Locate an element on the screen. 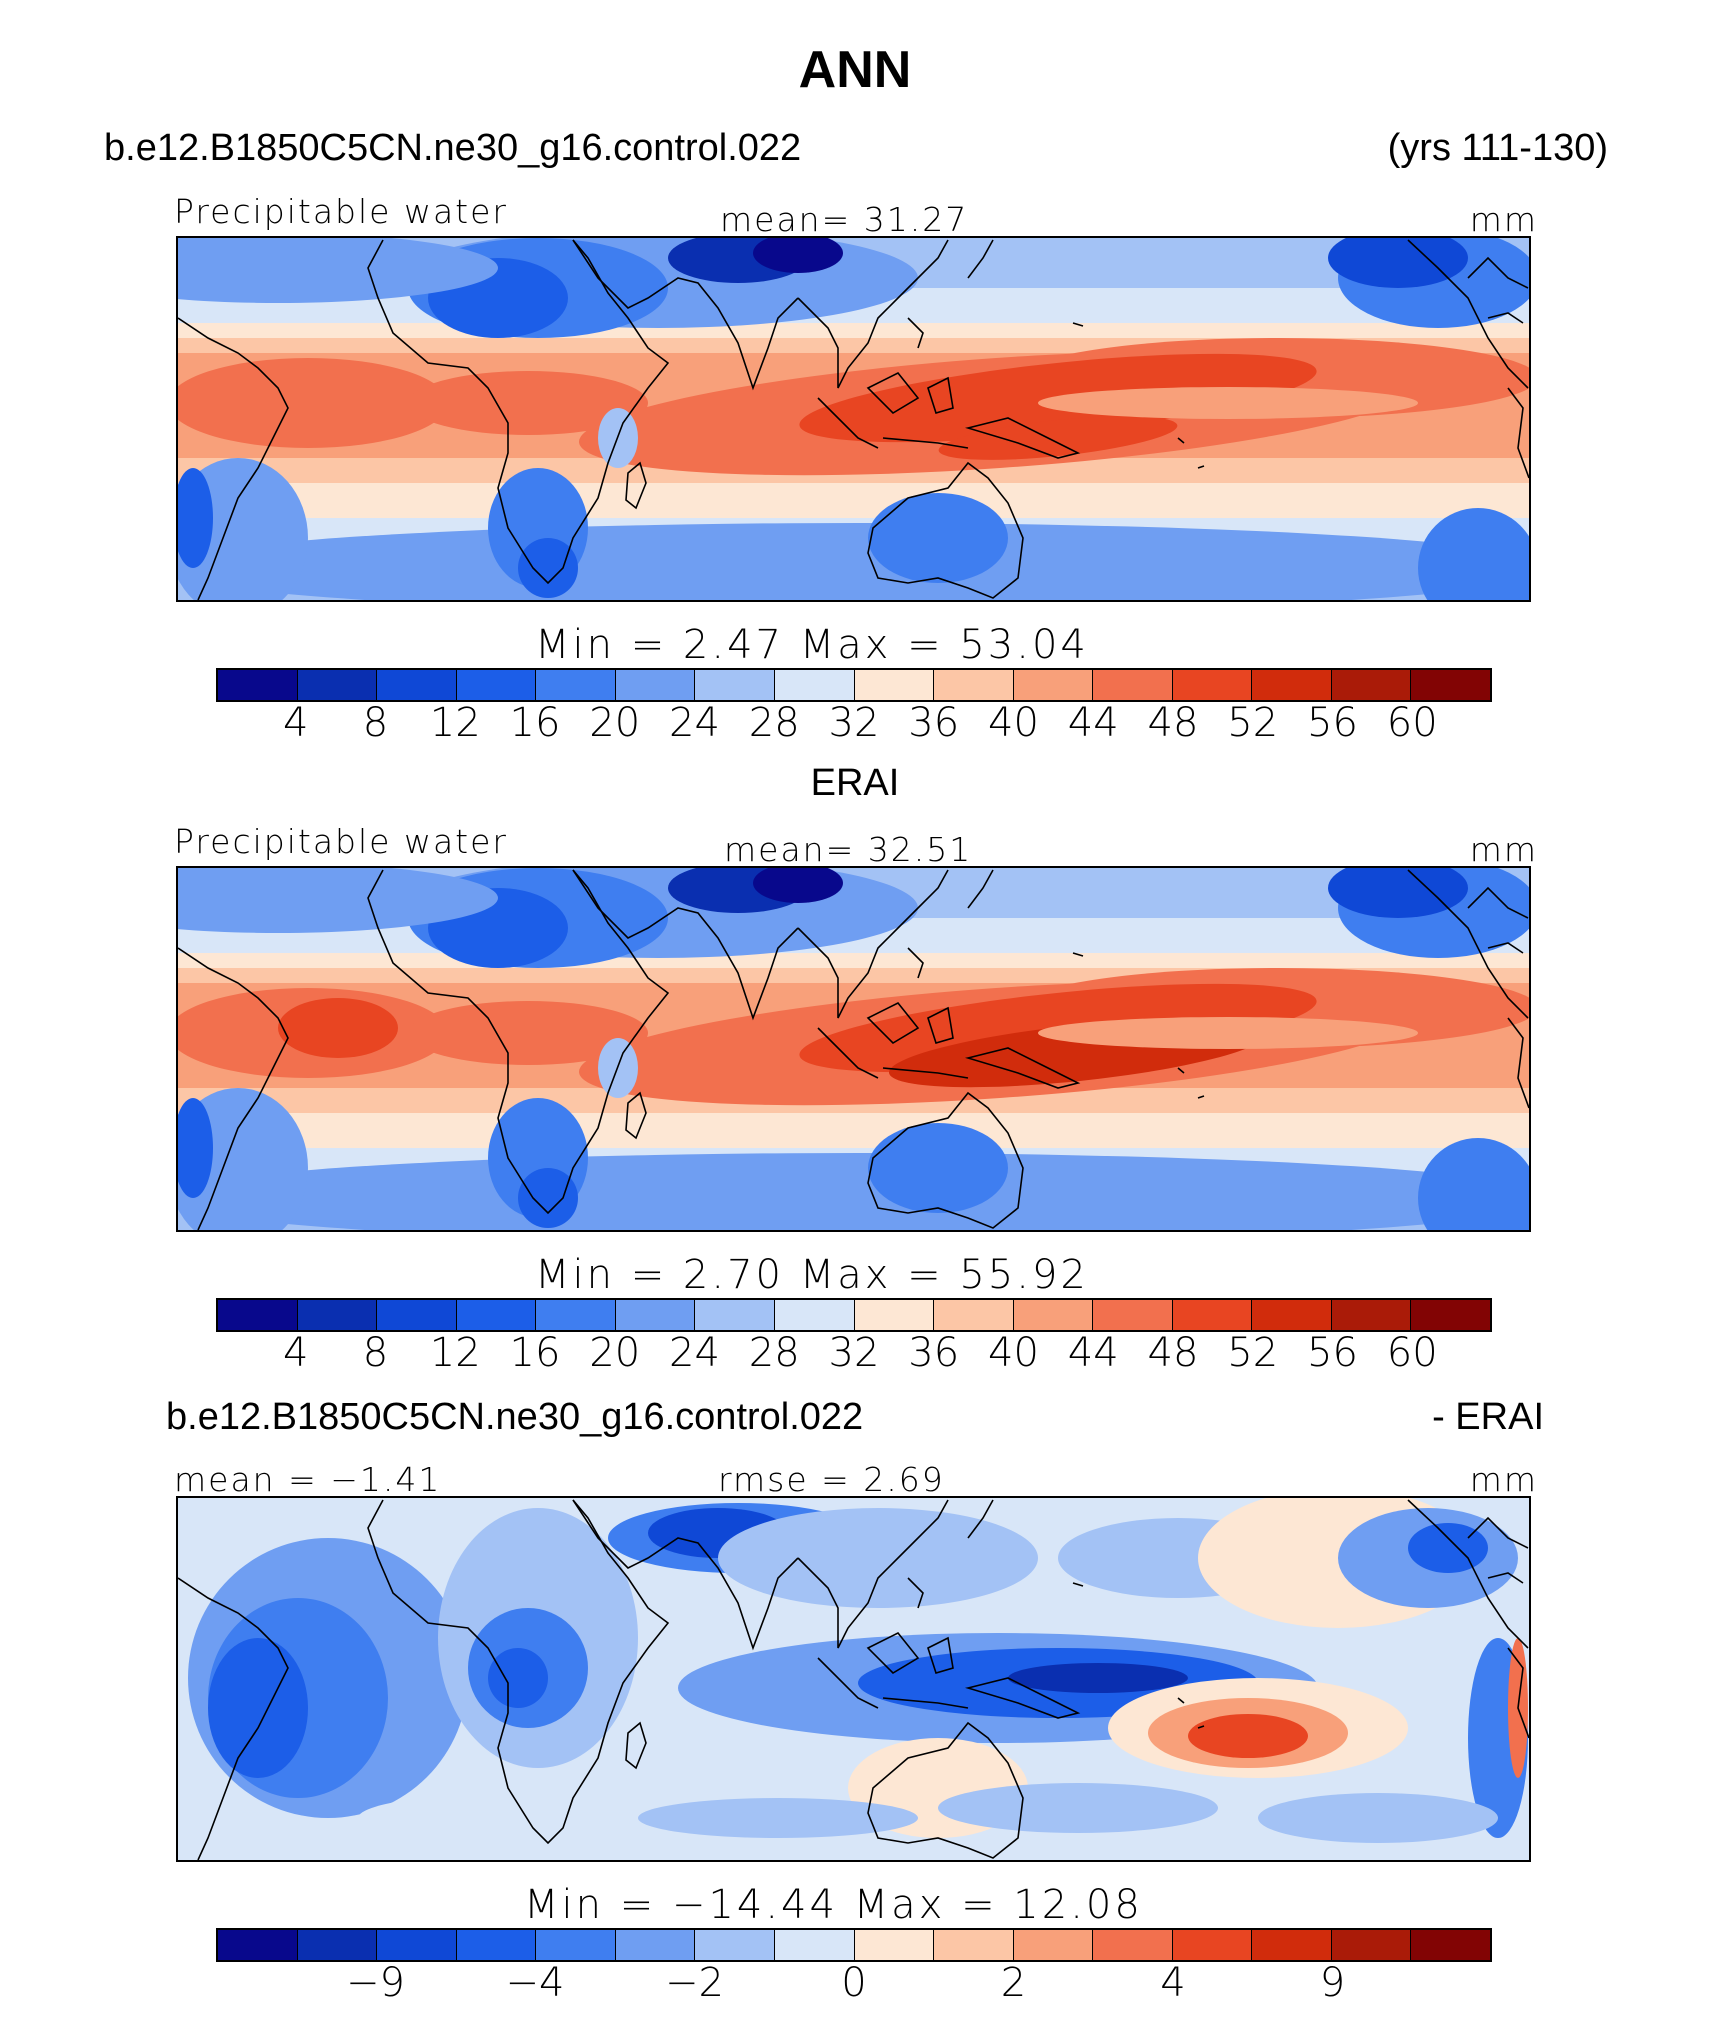 Image resolution: width=1710 pixels, height=2024 pixels. panel1-map is located at coordinates (853, 419).